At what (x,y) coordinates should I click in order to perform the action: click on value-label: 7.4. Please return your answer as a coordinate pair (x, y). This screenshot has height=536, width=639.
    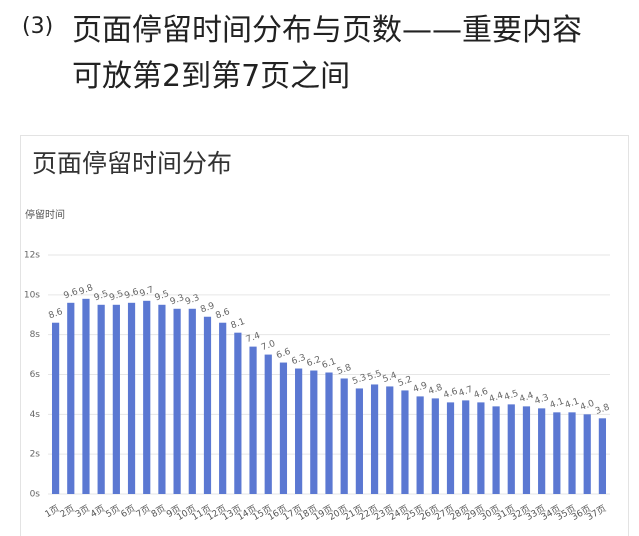
    Looking at the image, I should click on (253, 338).